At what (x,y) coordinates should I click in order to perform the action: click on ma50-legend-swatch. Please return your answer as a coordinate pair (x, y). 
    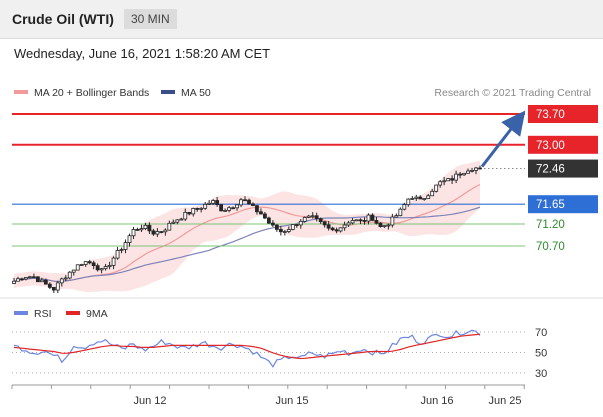
    Looking at the image, I should click on (168, 92).